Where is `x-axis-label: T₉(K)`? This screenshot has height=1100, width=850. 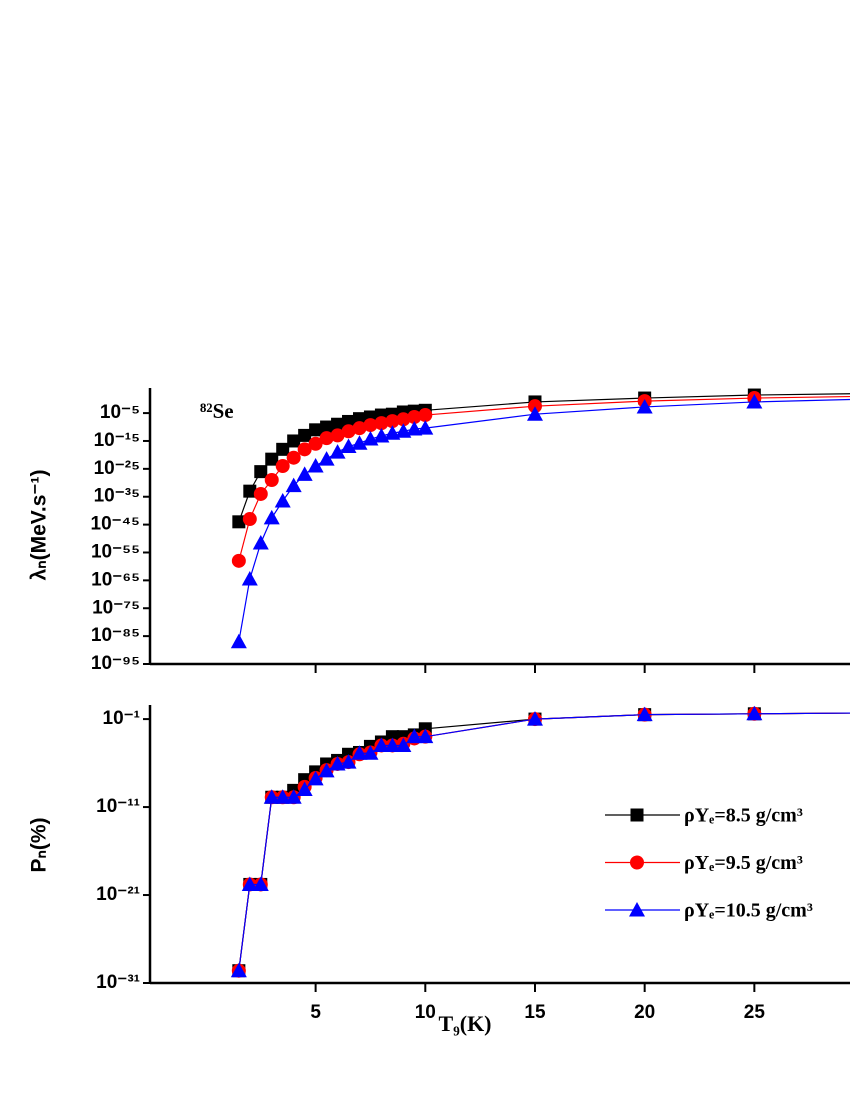
x-axis-label: T₉(K) is located at coordinates (464, 1023).